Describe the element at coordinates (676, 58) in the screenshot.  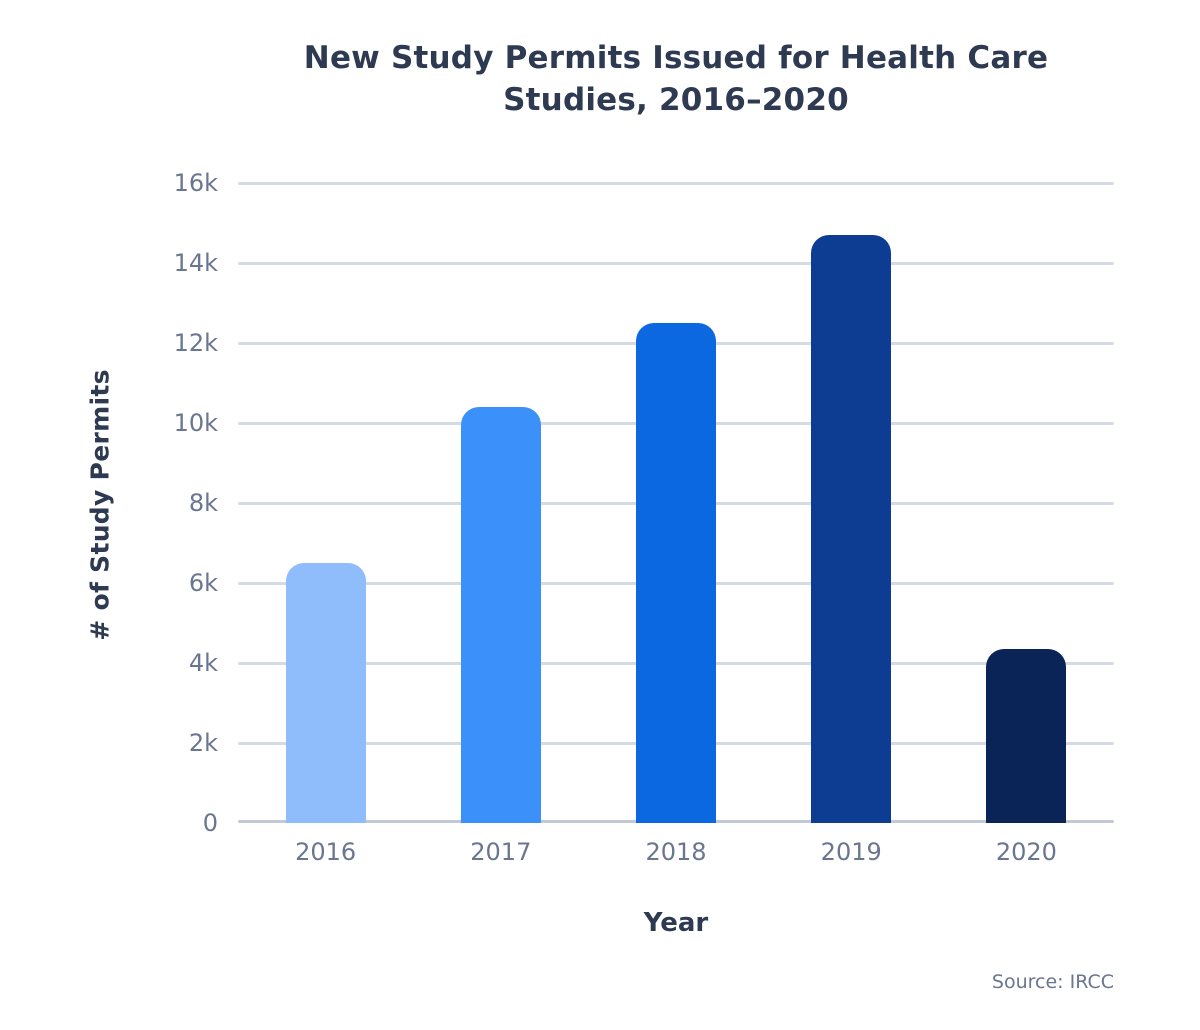
I see `chart-title-line-1: New Study Permits Issued for Health Care` at that location.